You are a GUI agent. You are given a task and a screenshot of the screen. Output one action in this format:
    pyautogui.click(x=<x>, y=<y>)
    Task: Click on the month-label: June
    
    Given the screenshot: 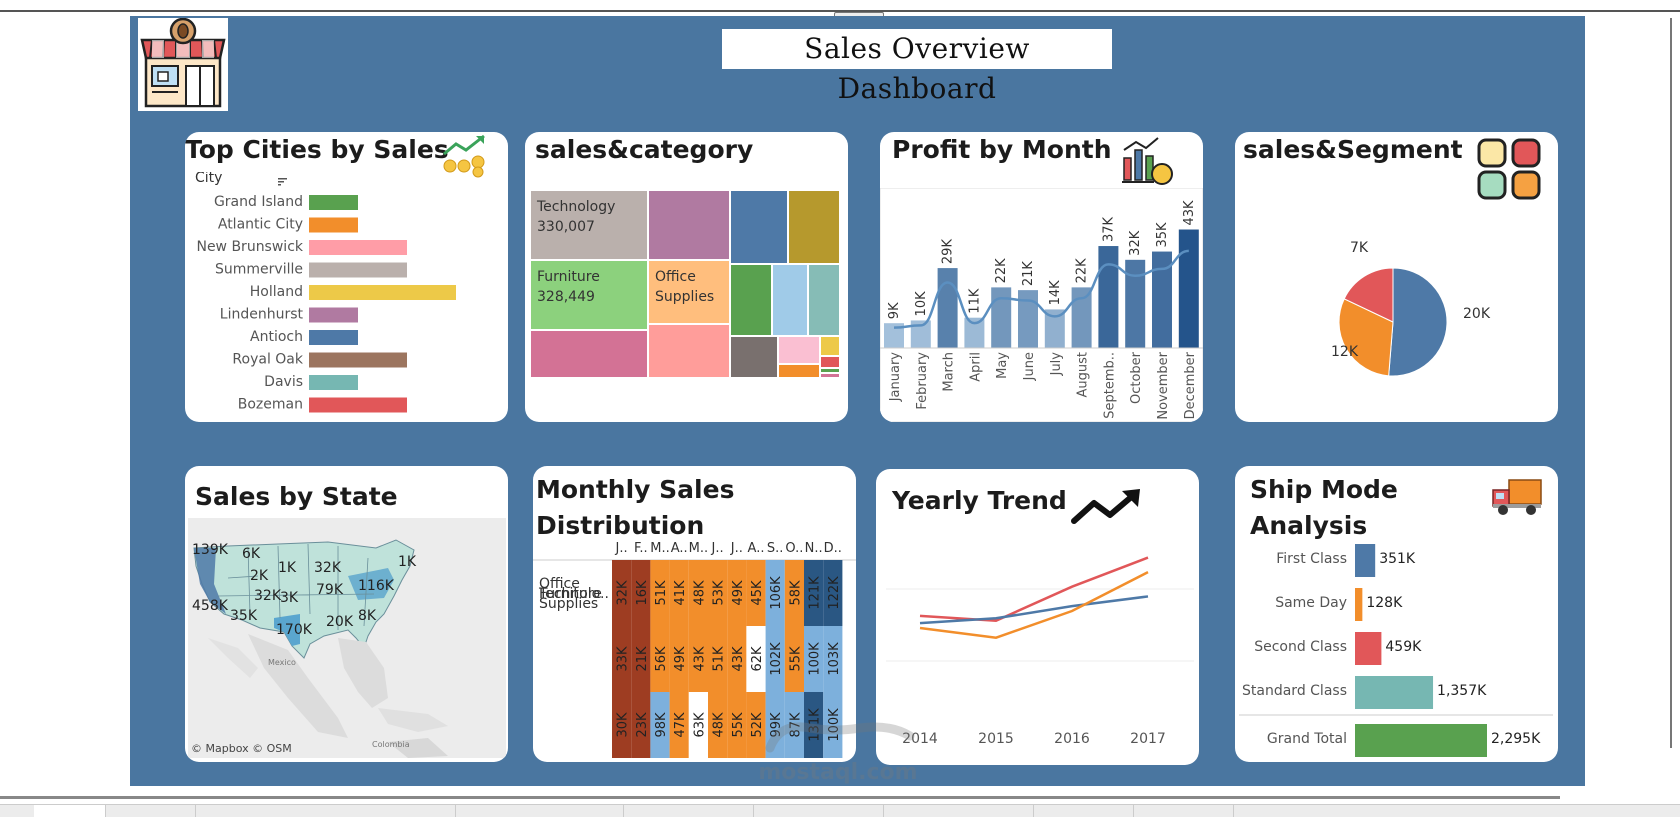 What is the action you would take?
    pyautogui.click(x=1029, y=366)
    